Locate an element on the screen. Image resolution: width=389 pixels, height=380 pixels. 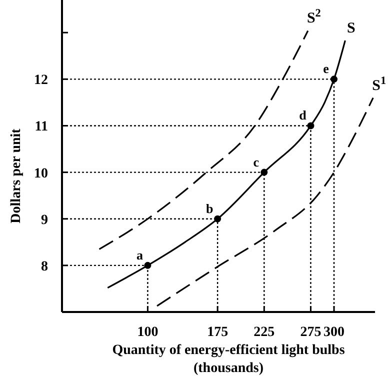
y-tick-label: 10 is located at coordinates (41, 174).